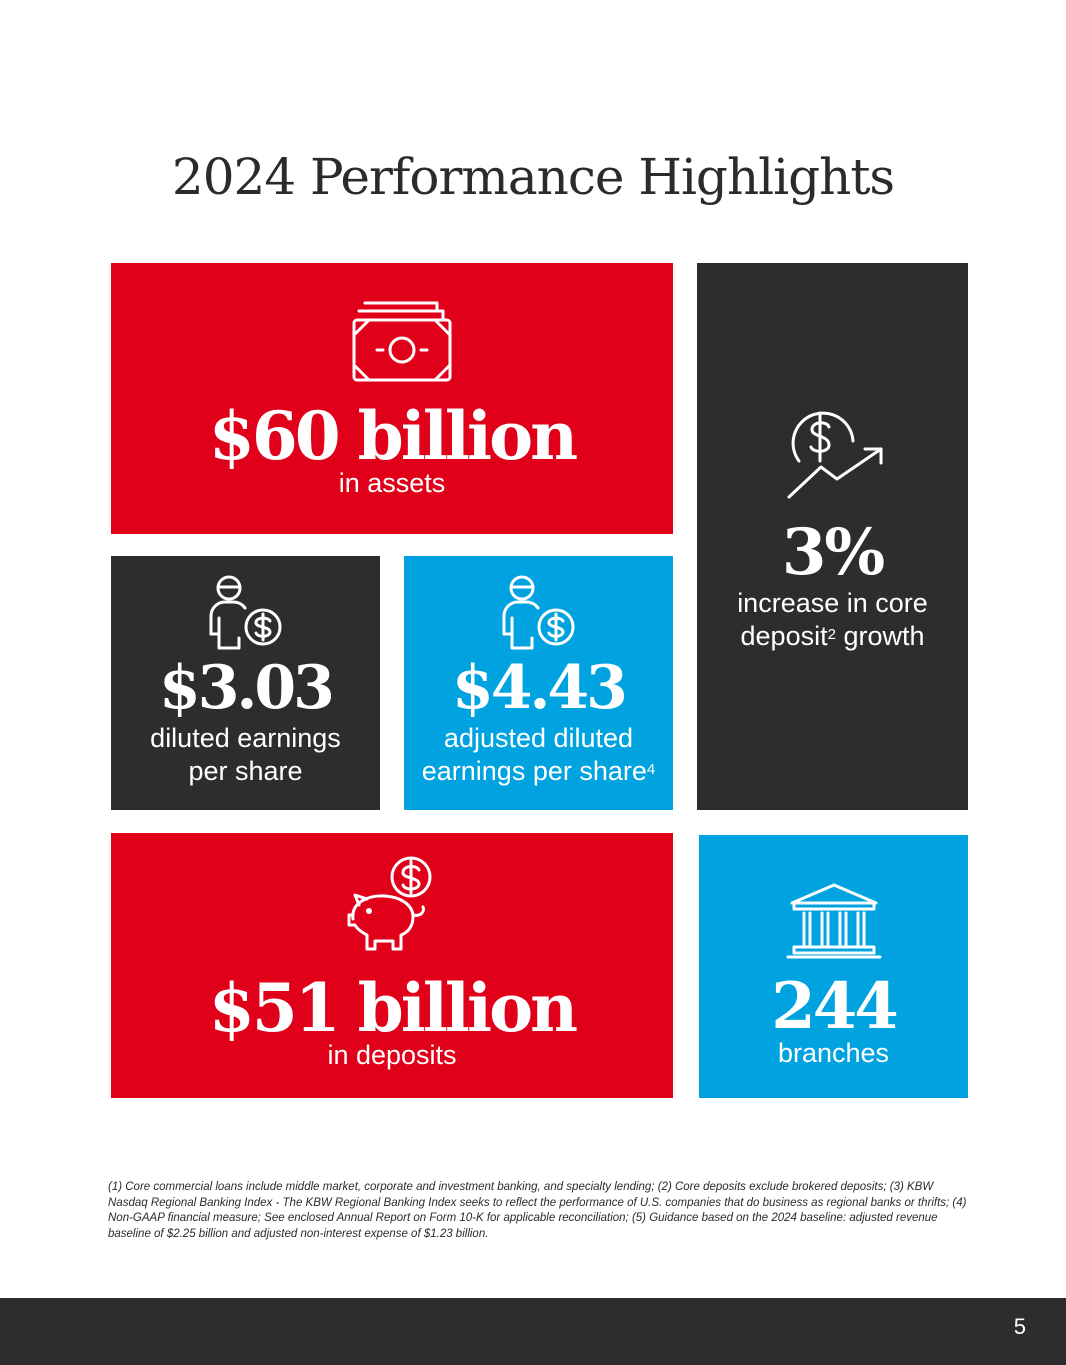 The width and height of the screenshot is (1066, 1365). I want to click on adjusted-eps-label-line1: adjusted diluted, so click(538, 738).